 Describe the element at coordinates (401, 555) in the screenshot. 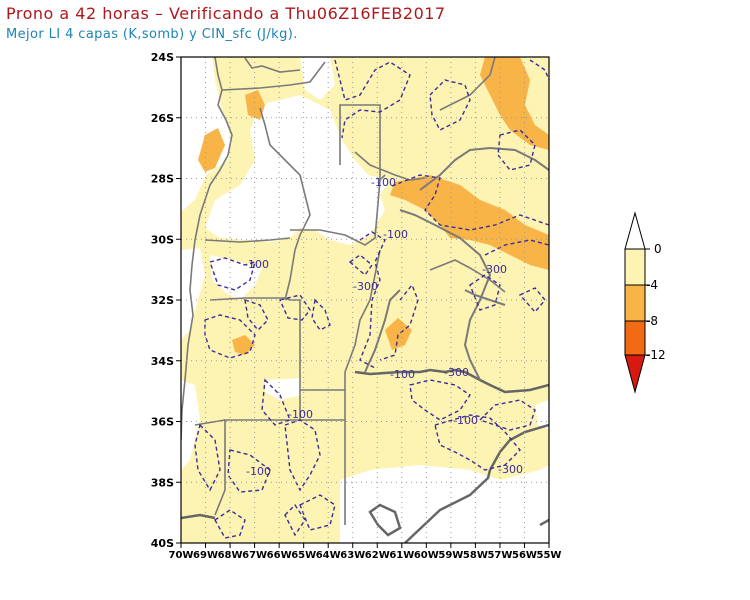

I see `lon-tick-label: 61W` at that location.